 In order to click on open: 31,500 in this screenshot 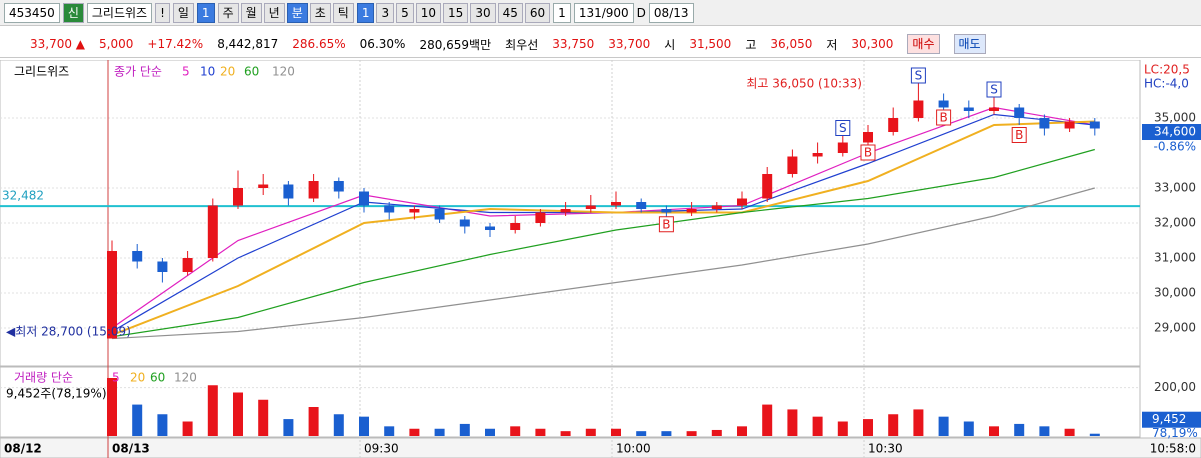, I will do `click(710, 44)`.